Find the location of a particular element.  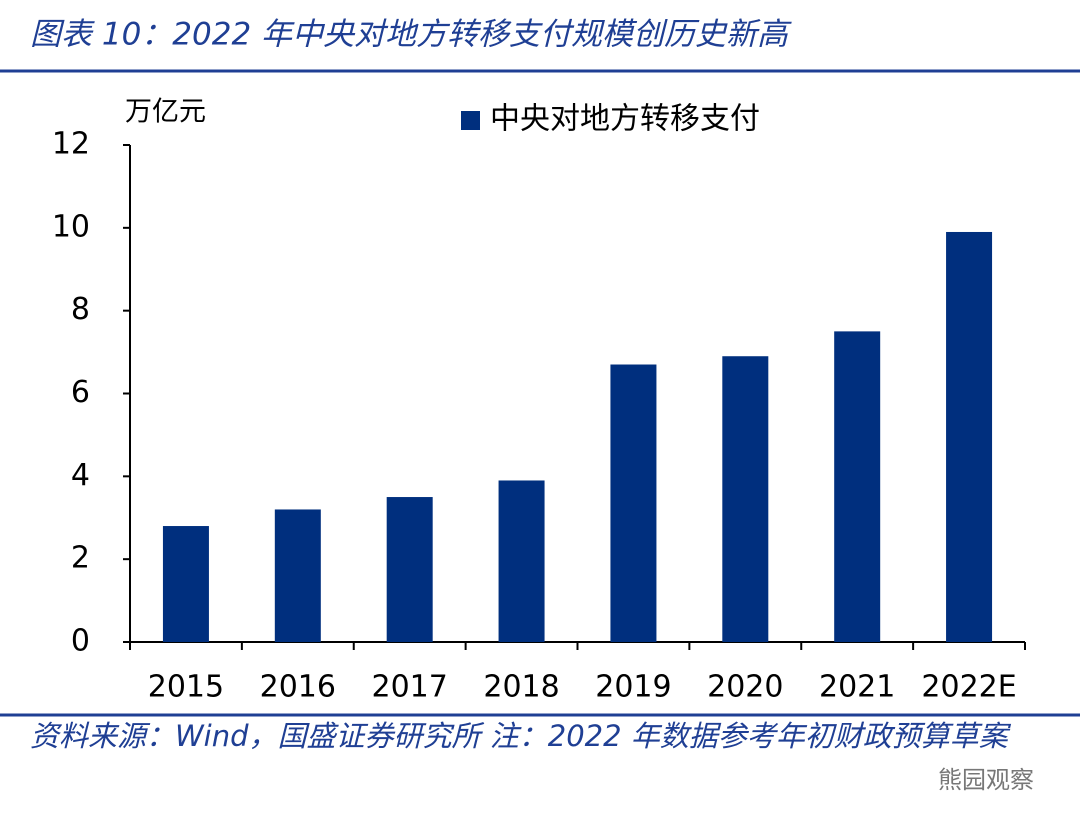

y-tick-label: 2 is located at coordinates (80, 558).